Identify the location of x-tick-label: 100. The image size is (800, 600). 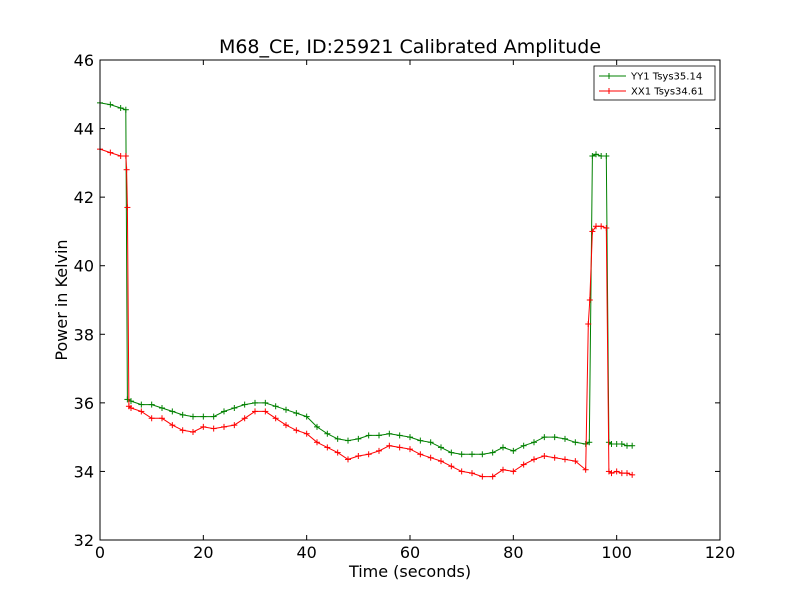
(616, 552).